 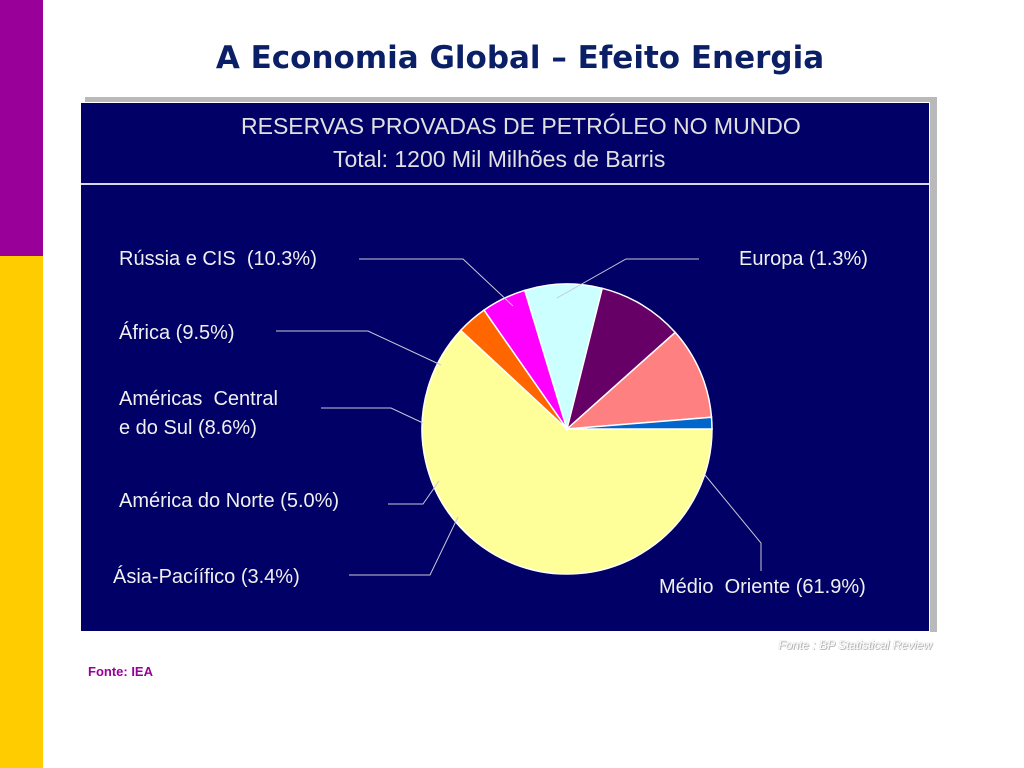 I want to click on pie-slices, so click(x=567, y=429).